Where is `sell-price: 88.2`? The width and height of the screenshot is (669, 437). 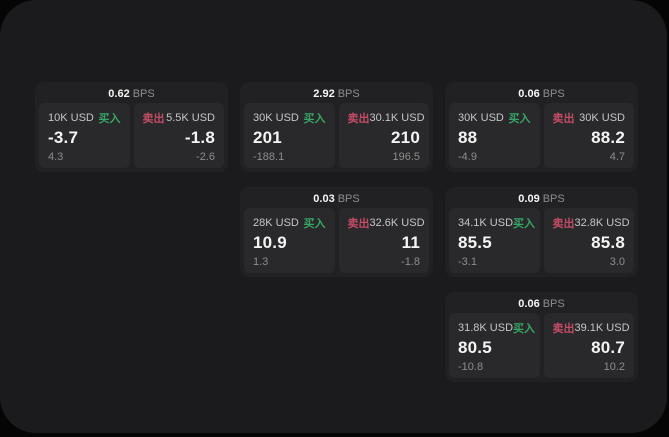 sell-price: 88.2 is located at coordinates (608, 138).